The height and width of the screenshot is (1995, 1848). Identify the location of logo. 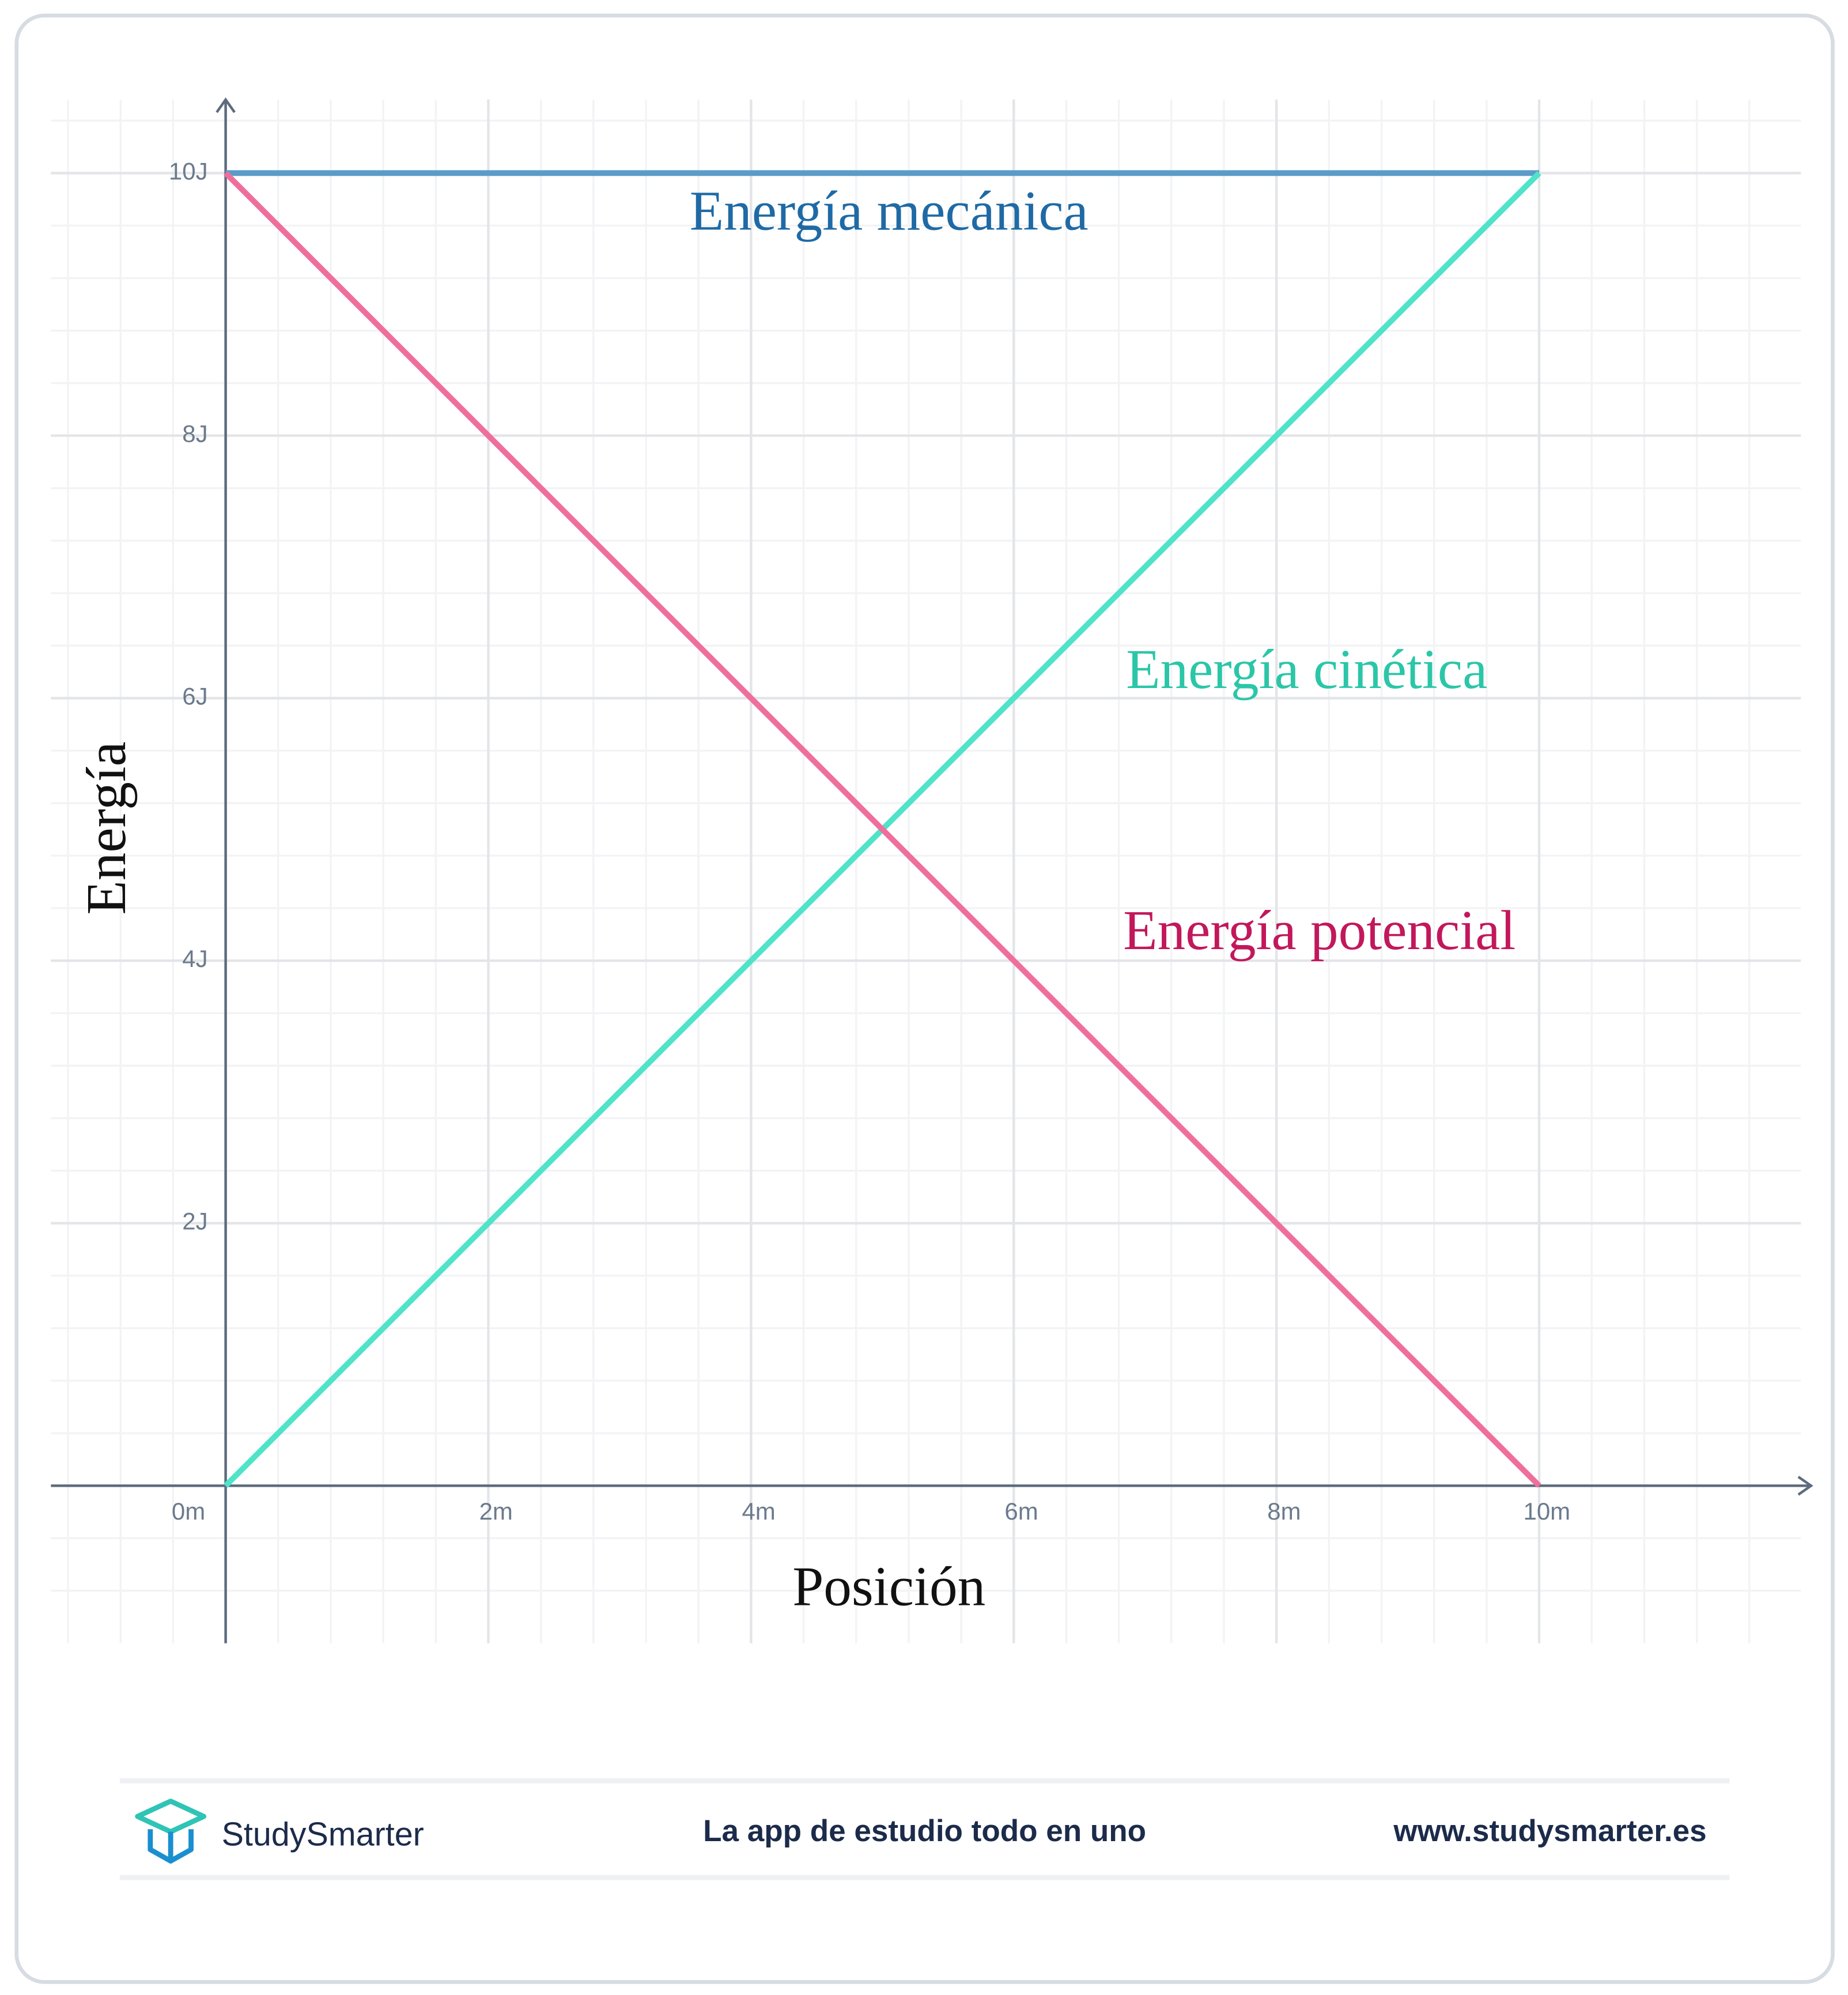
(171, 1831).